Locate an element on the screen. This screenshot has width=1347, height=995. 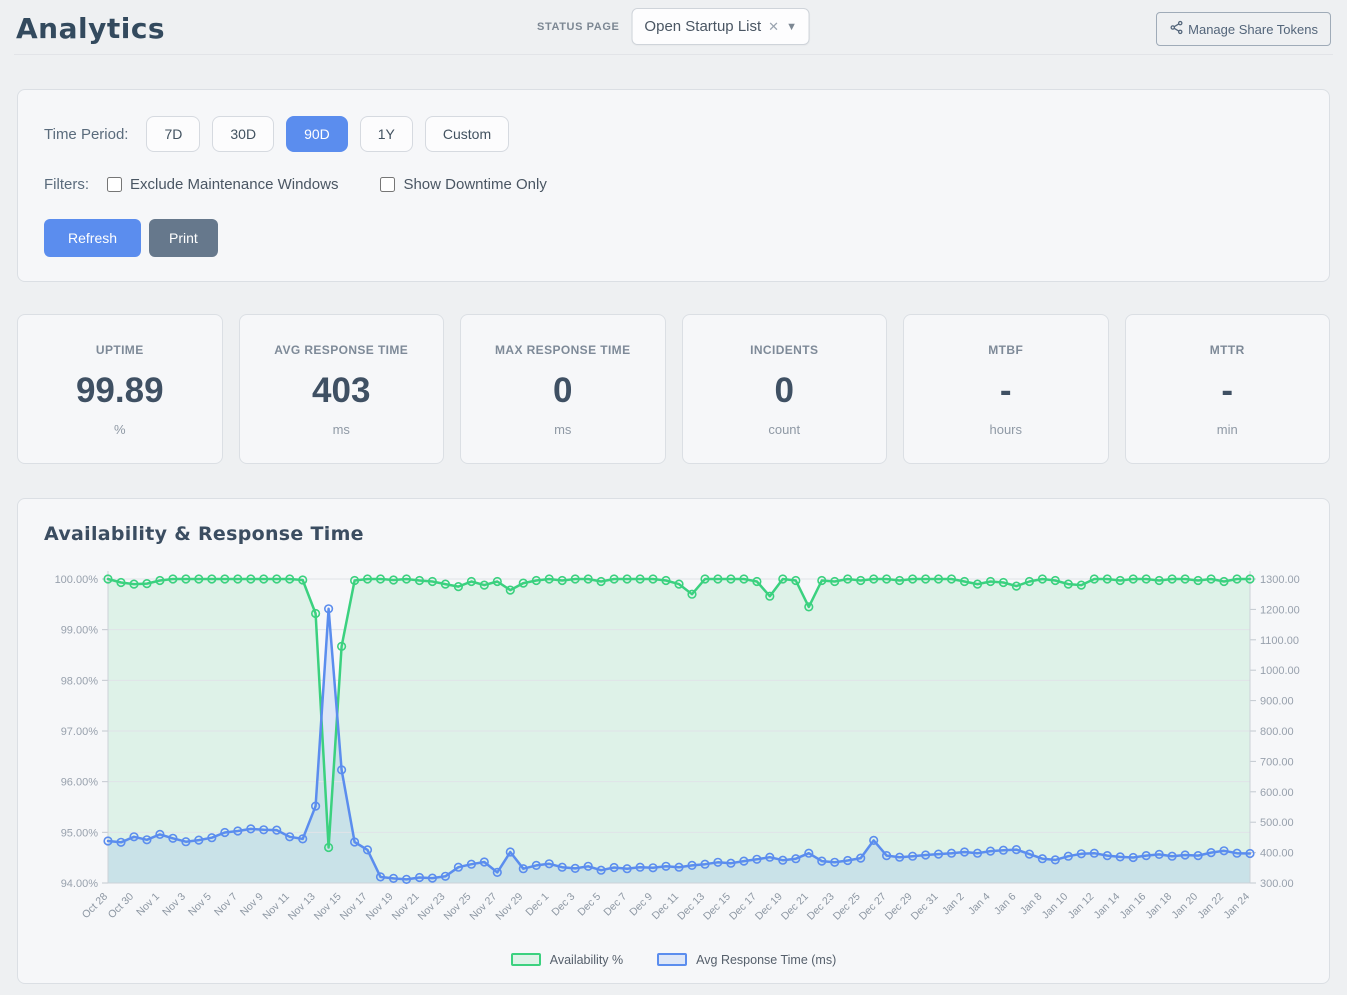
svg-text: Jan 16 is located at coordinates (1133, 905).